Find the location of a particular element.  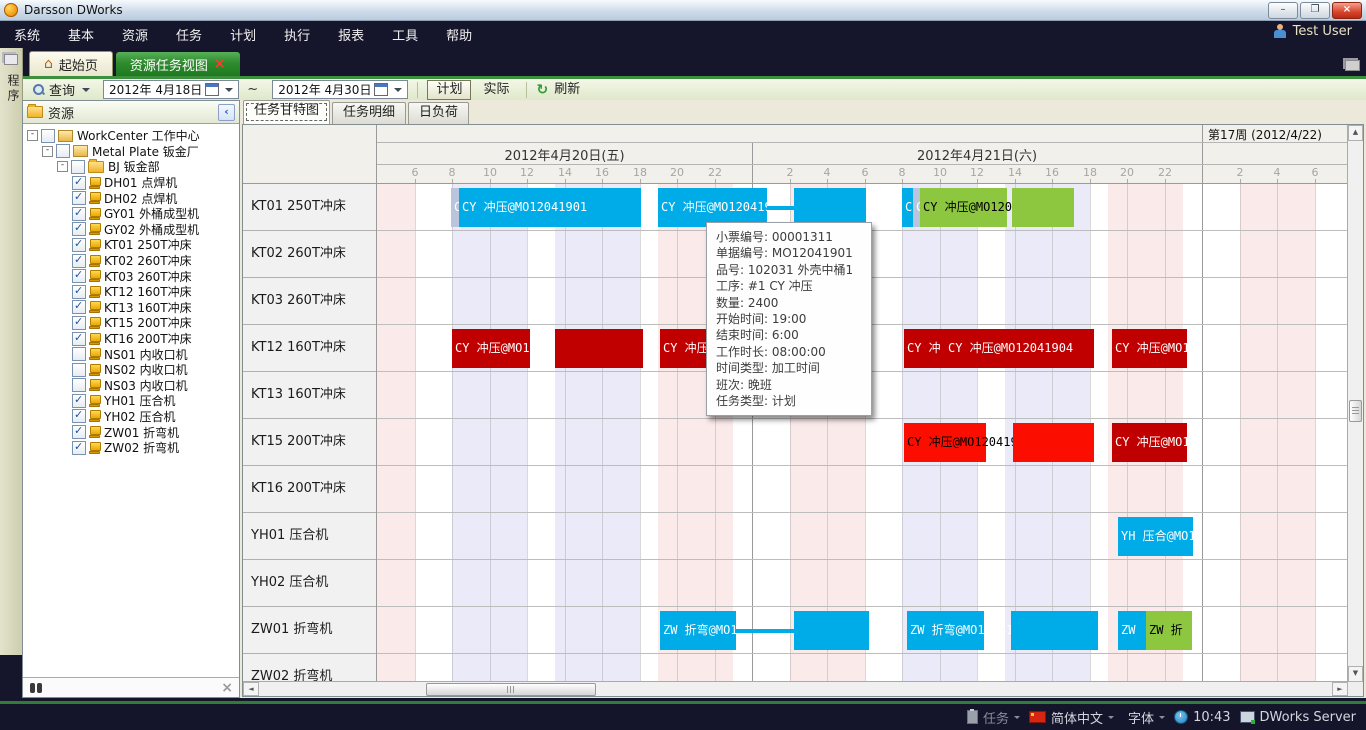

horizontal-scrollbar: ◄ ► is located at coordinates (795, 688).